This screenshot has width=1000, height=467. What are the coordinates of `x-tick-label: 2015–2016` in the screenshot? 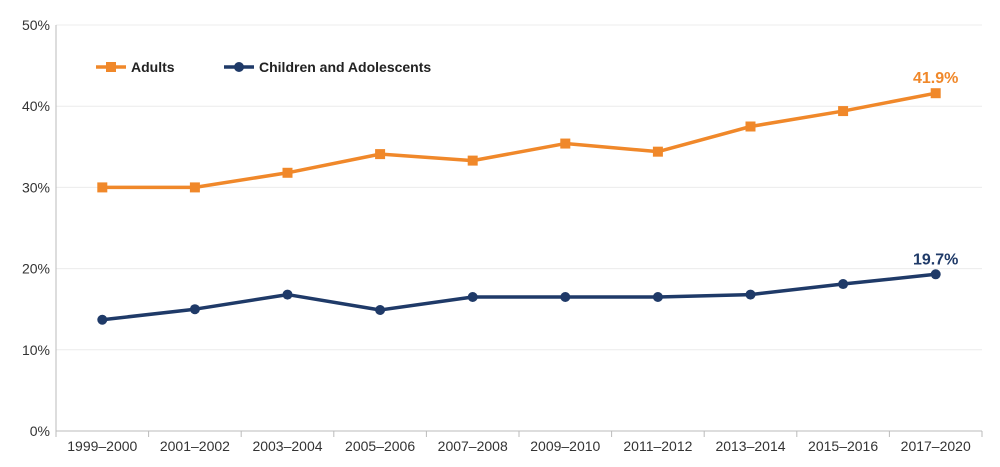 It's located at (843, 446).